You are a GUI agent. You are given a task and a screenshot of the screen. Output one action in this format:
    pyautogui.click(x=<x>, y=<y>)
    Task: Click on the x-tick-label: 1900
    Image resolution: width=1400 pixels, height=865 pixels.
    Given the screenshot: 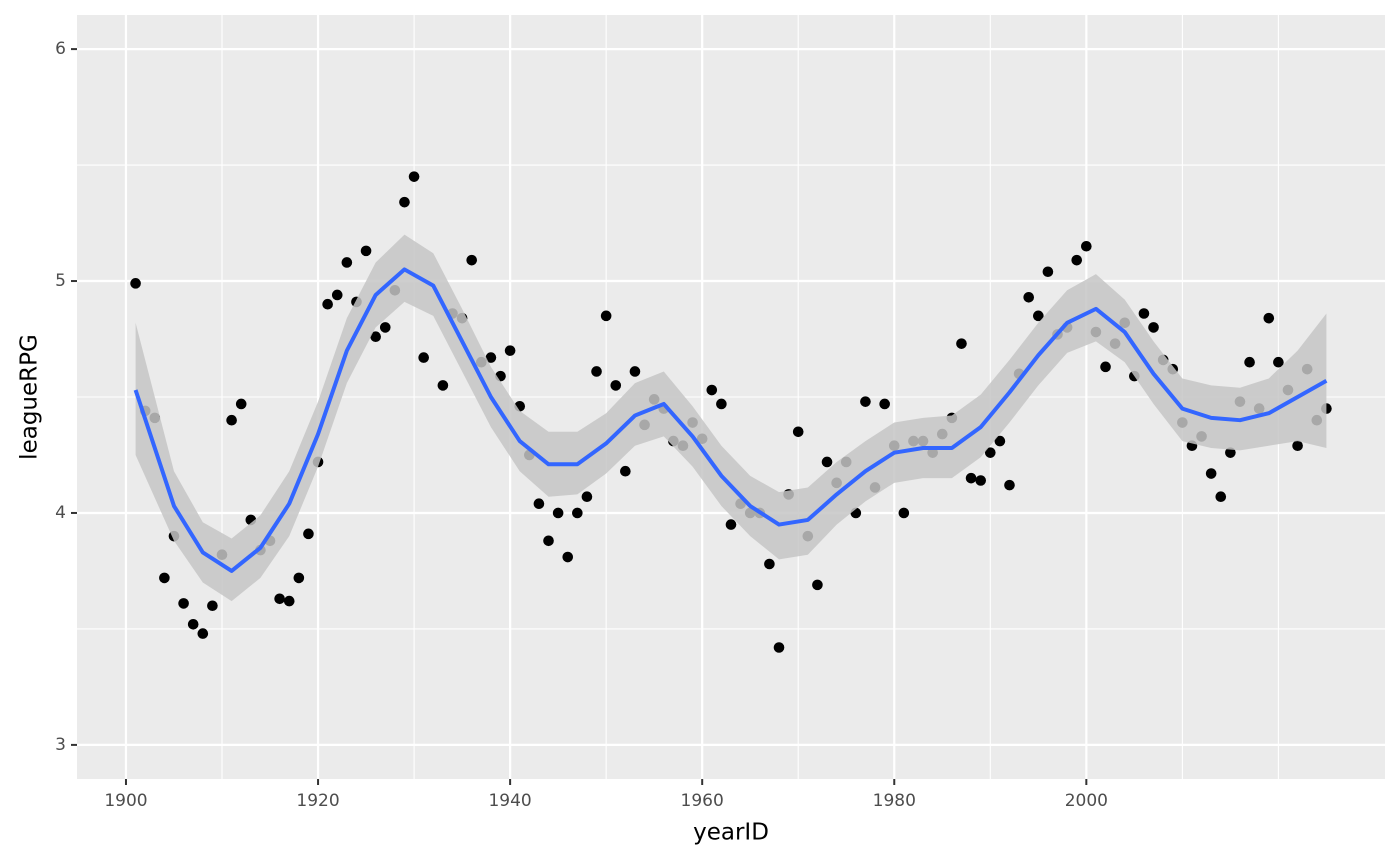 What is the action you would take?
    pyautogui.click(x=125, y=801)
    